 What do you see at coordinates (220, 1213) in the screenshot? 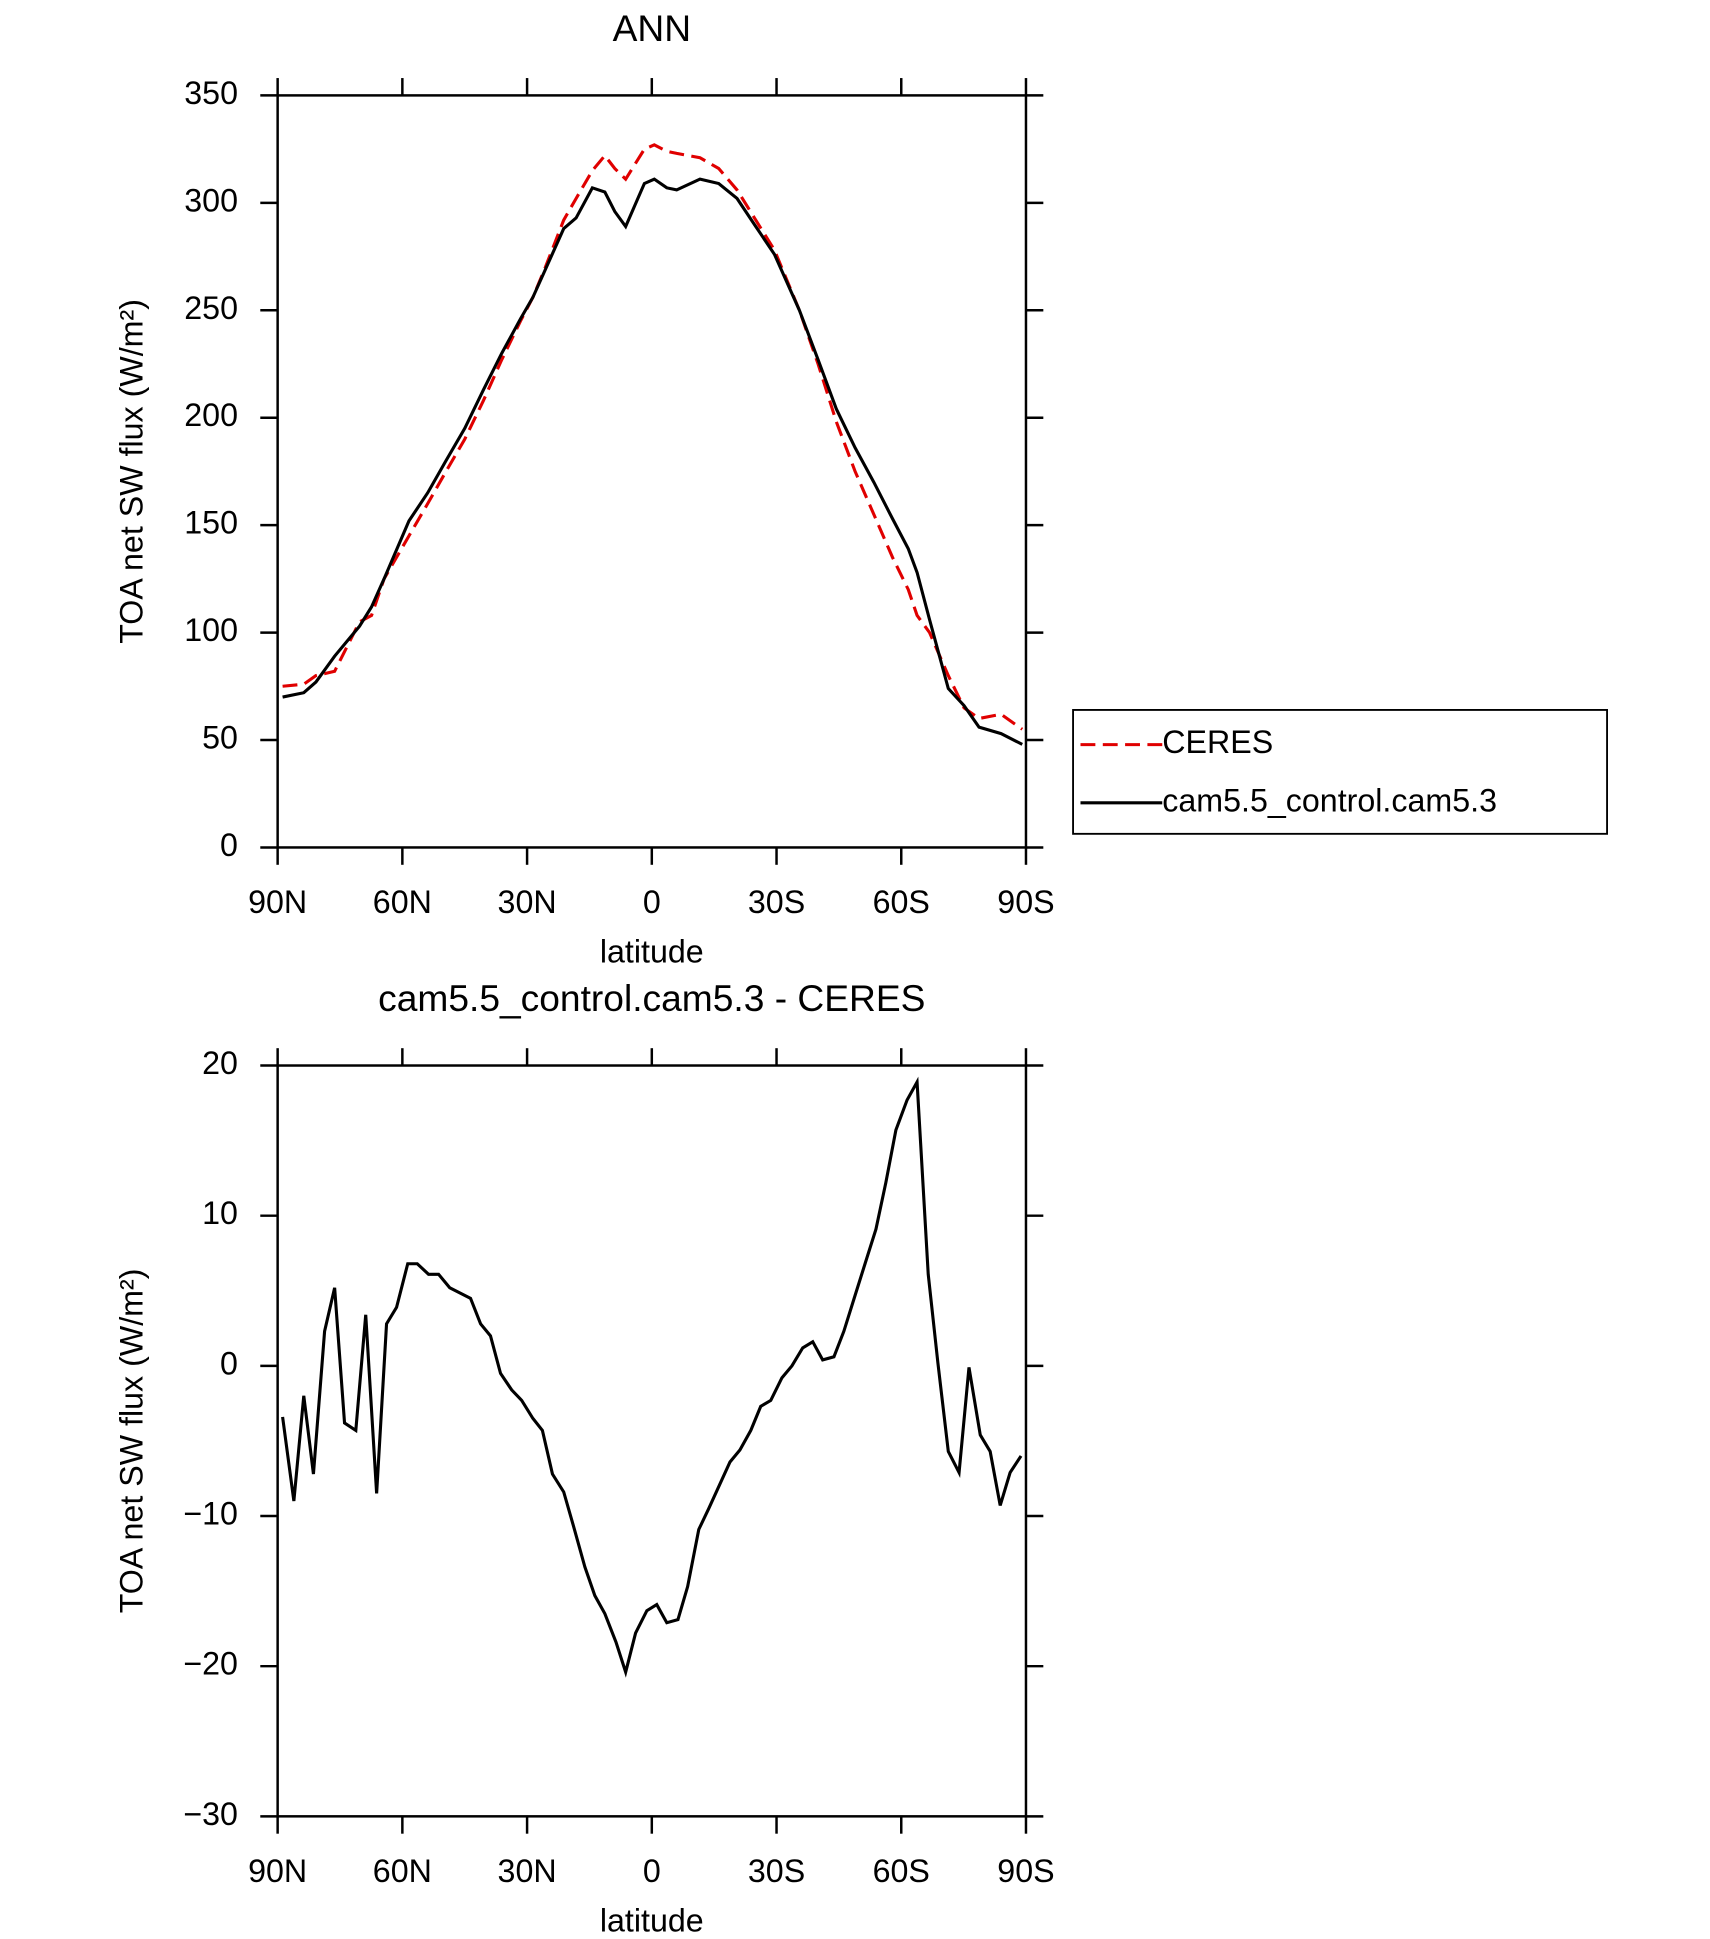
I see `y-tick-label: 10` at bounding box center [220, 1213].